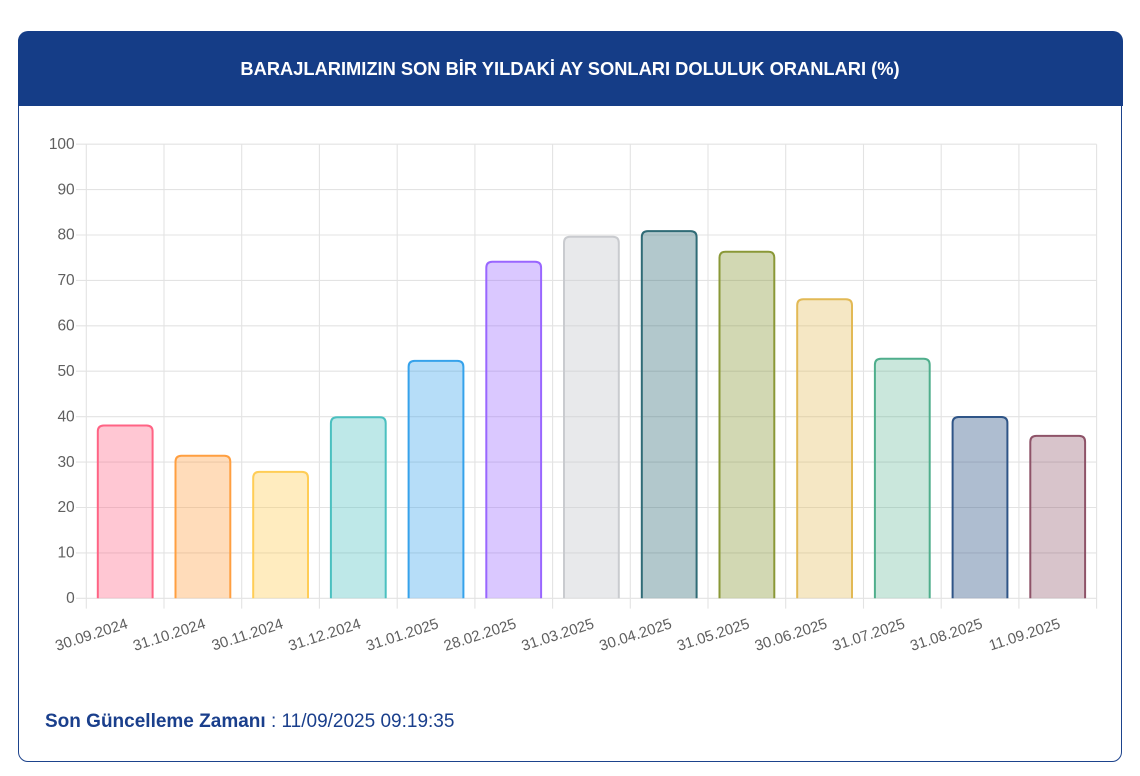 This screenshot has height=776, width=1140. Describe the element at coordinates (557, 634) in the screenshot. I see `svg-text: 31.03.2025` at that location.